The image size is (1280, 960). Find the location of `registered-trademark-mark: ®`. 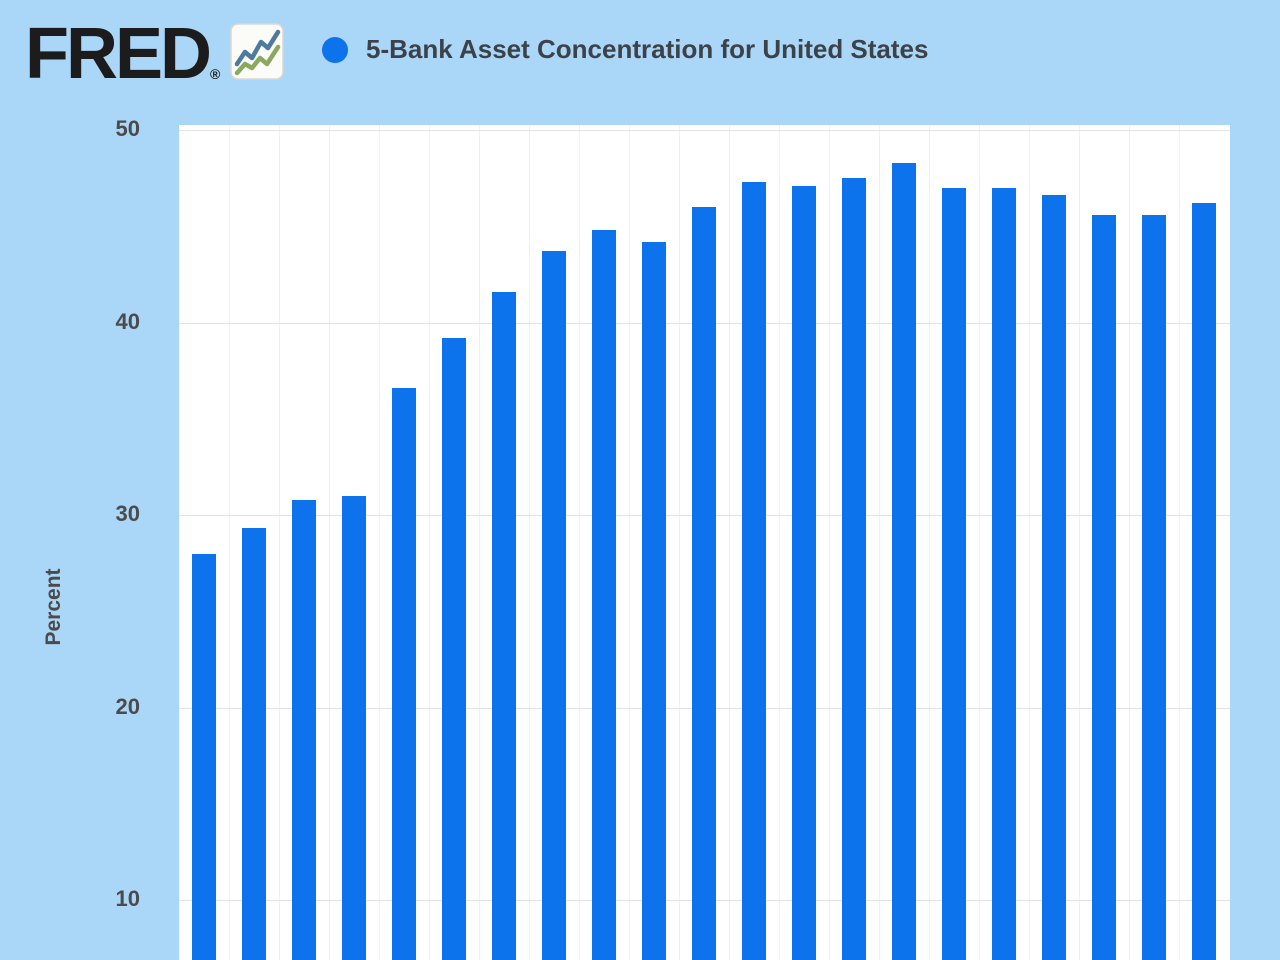

registered-trademark-mark: ® is located at coordinates (215, 74).